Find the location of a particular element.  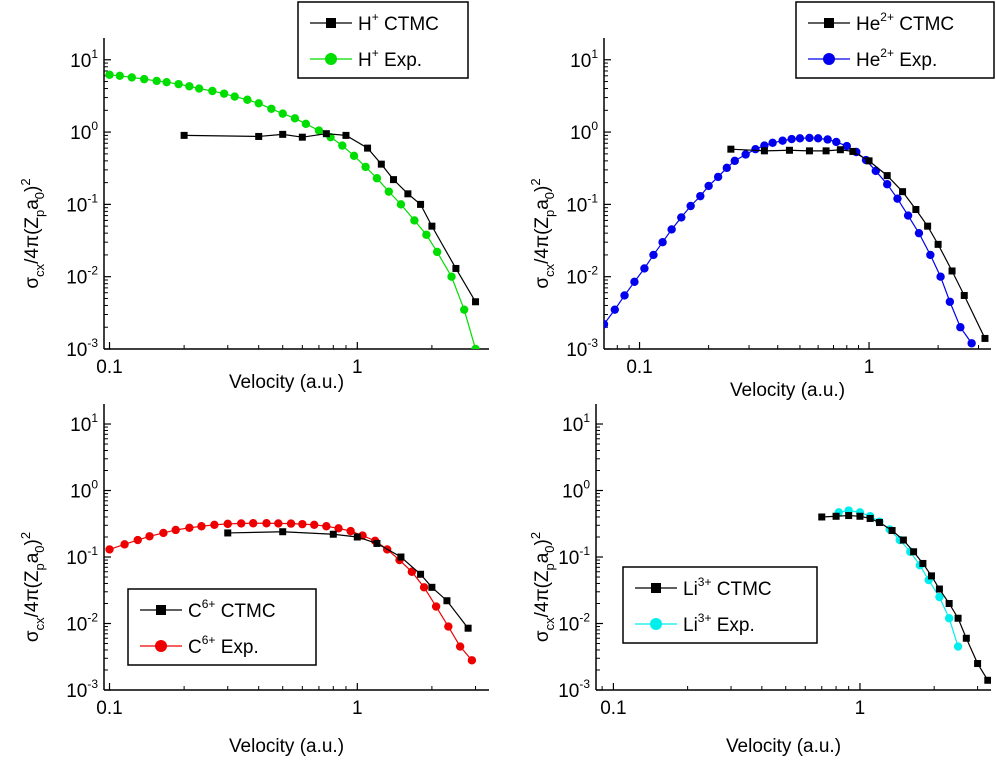

y-tick-label: 10¹ is located at coordinates (84, 423).